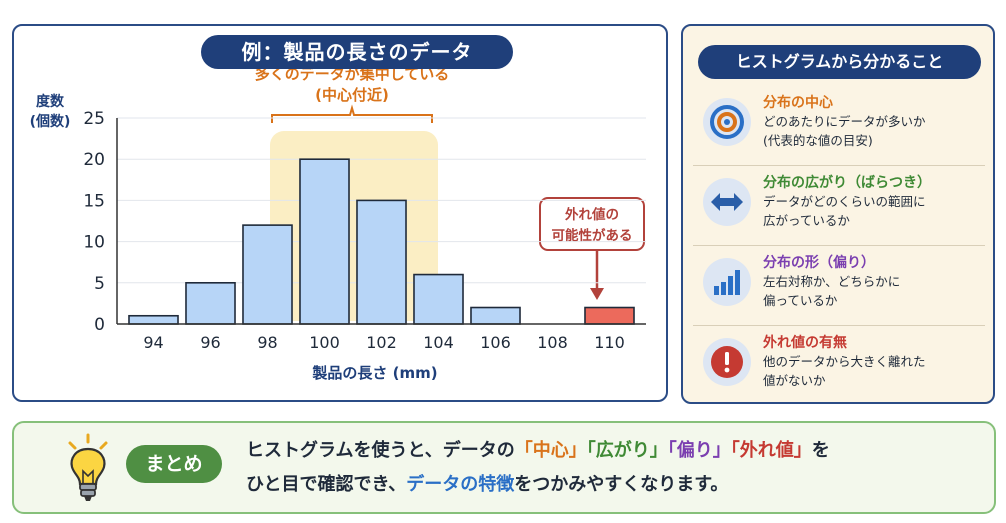 The image size is (1006, 523). What do you see at coordinates (873, 211) in the screenshot?
I see `insight-description: データがどのくらいの範囲に 広がっているか` at bounding box center [873, 211].